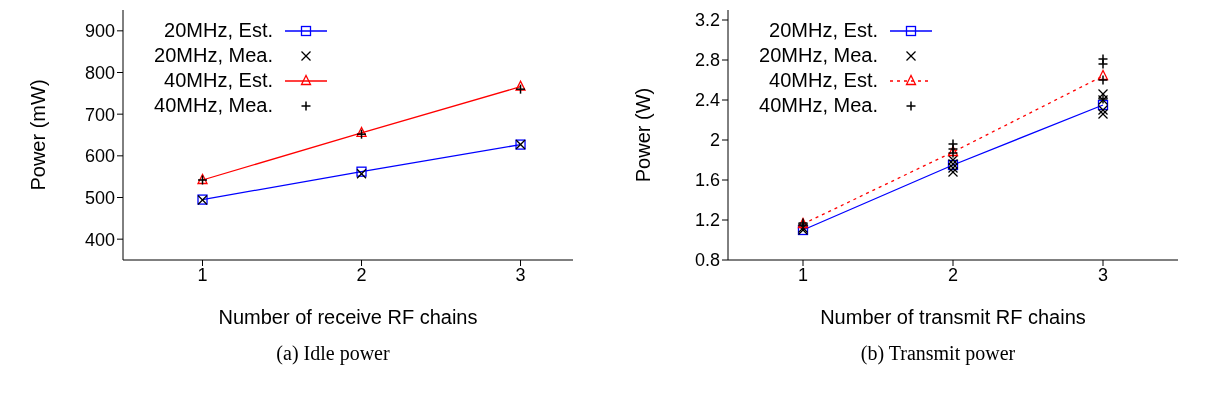  Describe the element at coordinates (99, 31) in the screenshot. I see `y-tick-label: 900` at that location.